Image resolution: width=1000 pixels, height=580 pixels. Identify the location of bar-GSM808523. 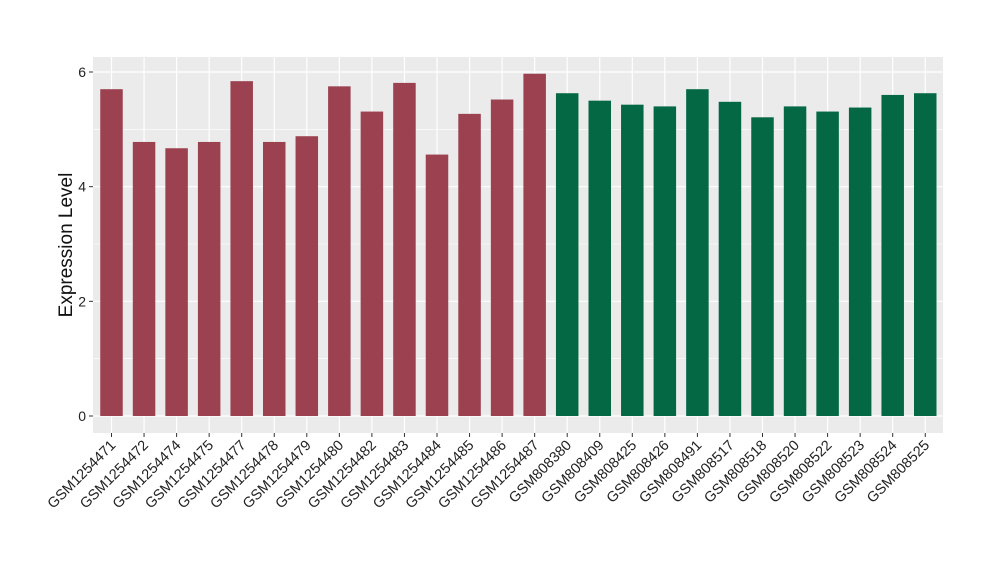
(860, 262).